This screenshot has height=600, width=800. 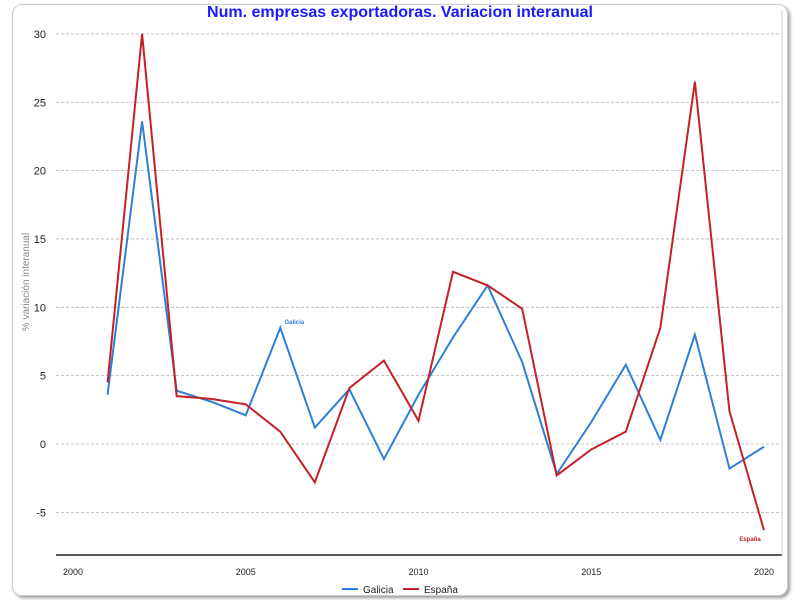 What do you see at coordinates (43, 377) in the screenshot?
I see `y-tick-label: 5` at bounding box center [43, 377].